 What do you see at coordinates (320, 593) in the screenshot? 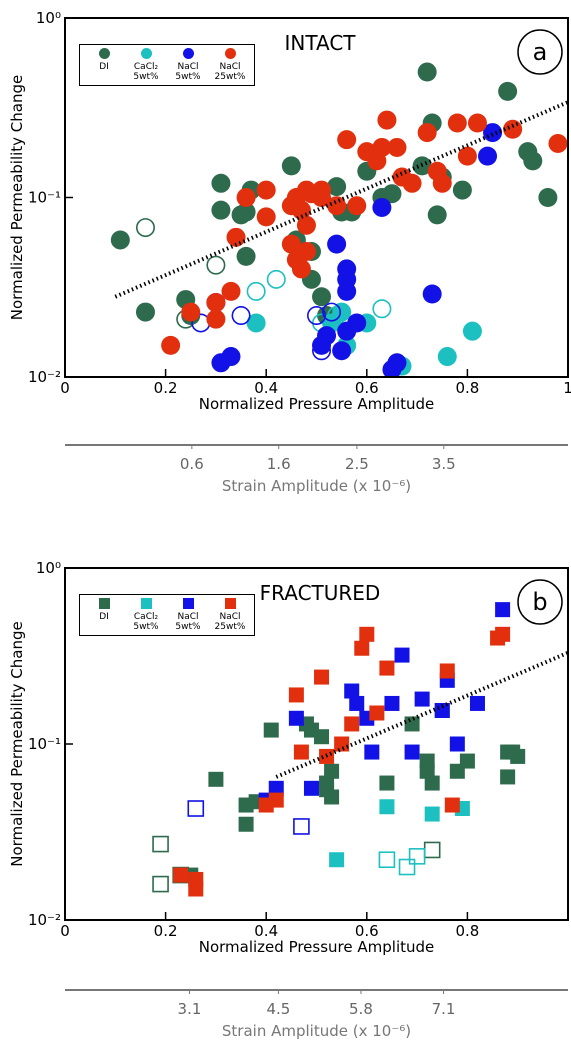
I see `panel-title: FRACTURED` at bounding box center [320, 593].